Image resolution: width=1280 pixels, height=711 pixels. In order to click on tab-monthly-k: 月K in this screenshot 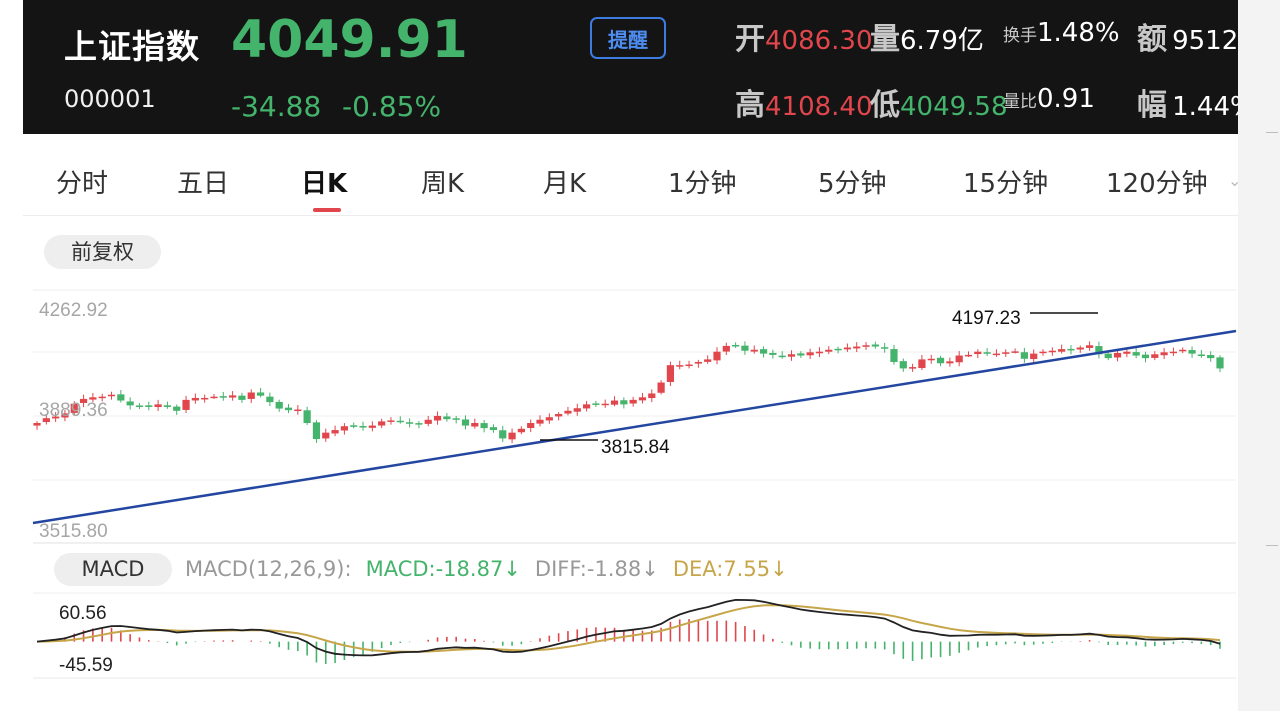, I will do `click(565, 184)`.